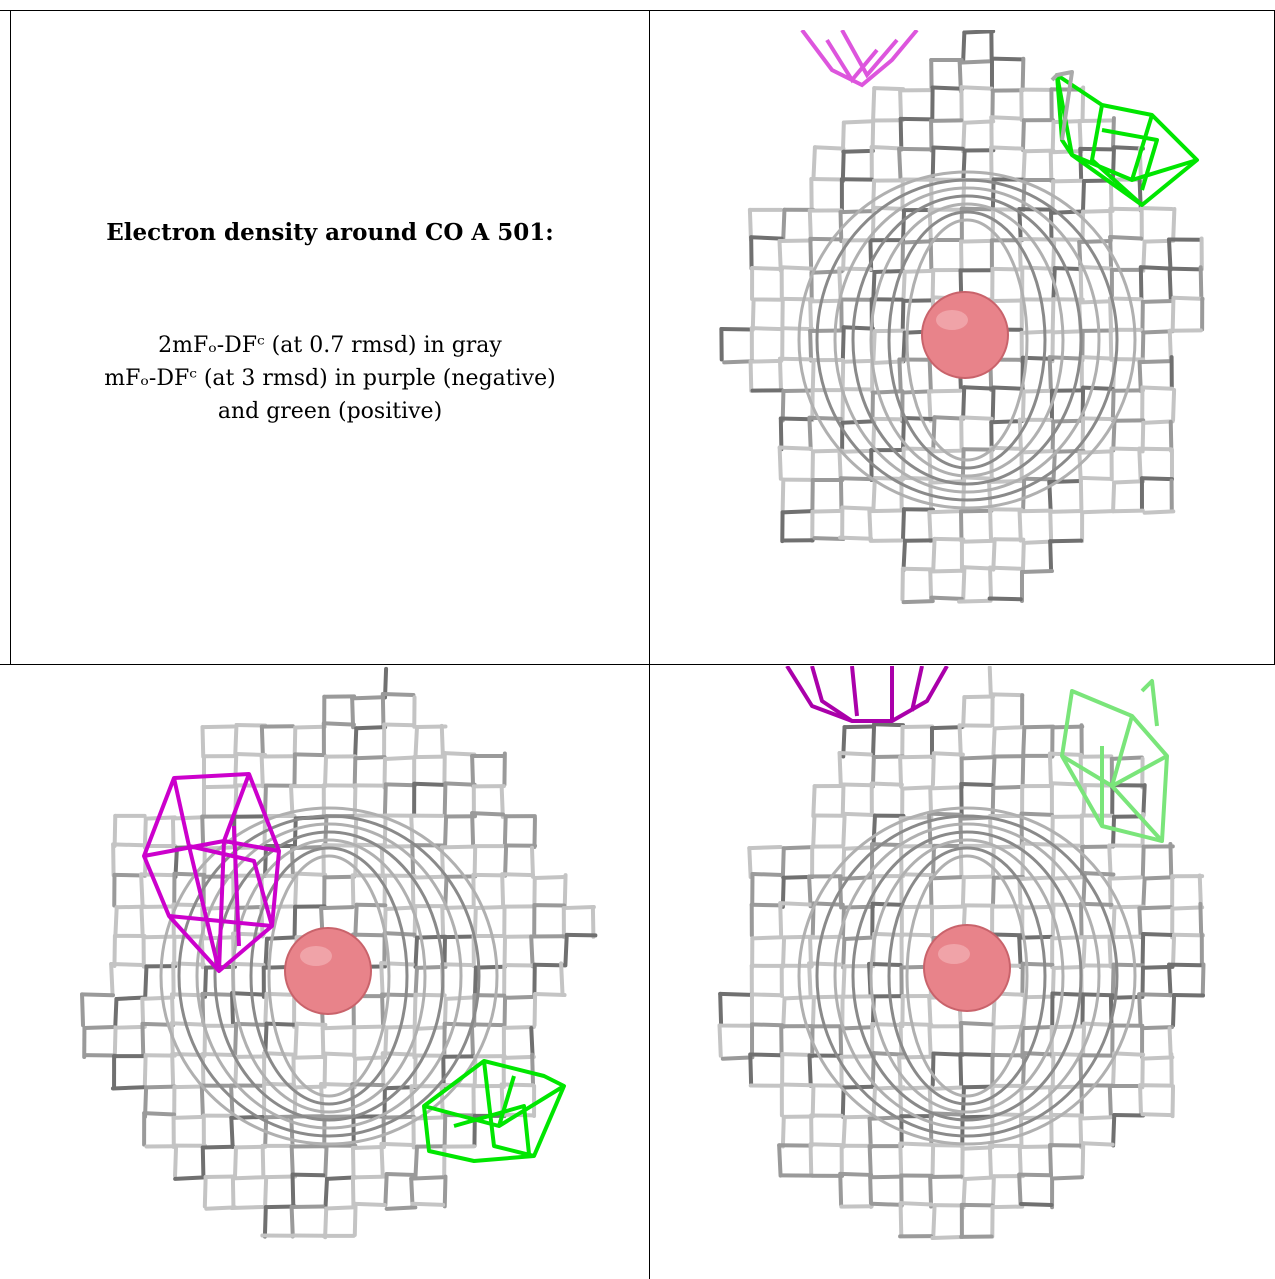  I want to click on green-positive-mesh, so click(1124, 138).